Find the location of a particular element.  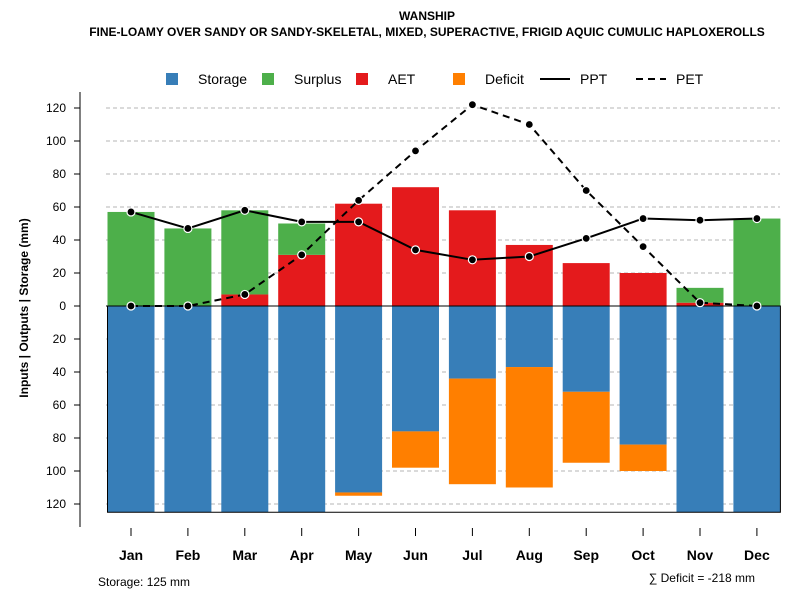

x-tick-label: Mar is located at coordinates (244, 555).